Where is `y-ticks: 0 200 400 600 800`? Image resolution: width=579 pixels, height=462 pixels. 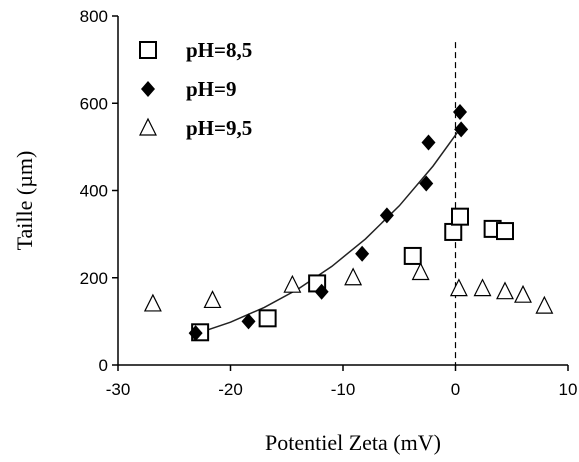
y-ticks: 0 200 400 600 800 is located at coordinates (99, 191).